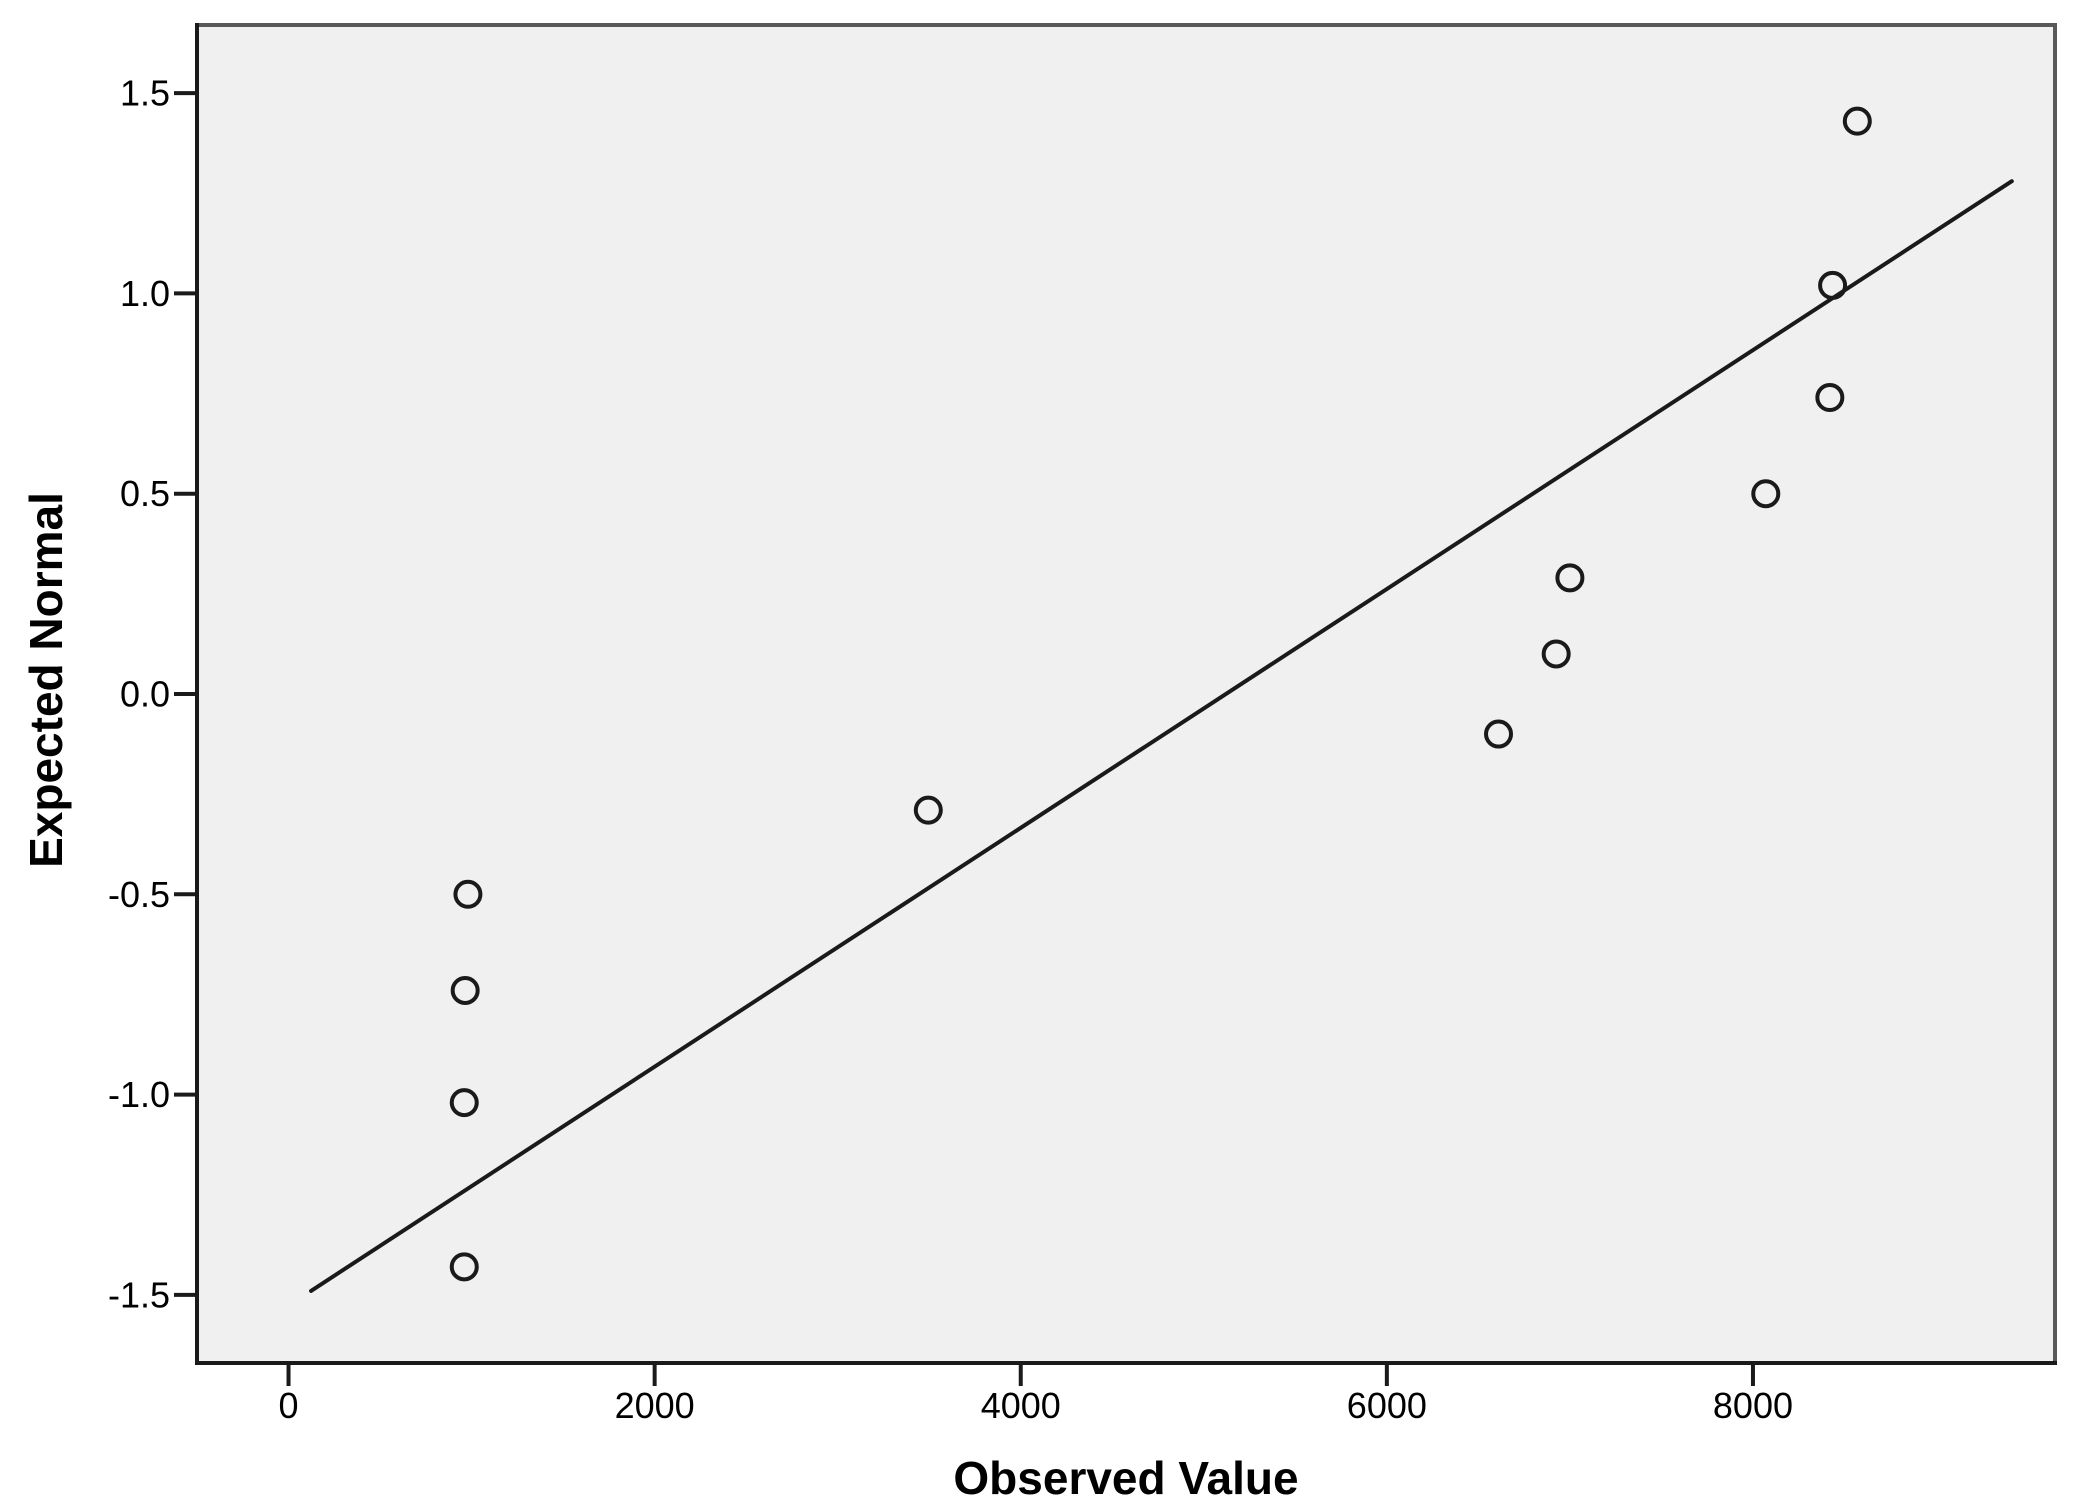  Describe the element at coordinates (1387, 1405) in the screenshot. I see `x-tick-label: 6000` at that location.